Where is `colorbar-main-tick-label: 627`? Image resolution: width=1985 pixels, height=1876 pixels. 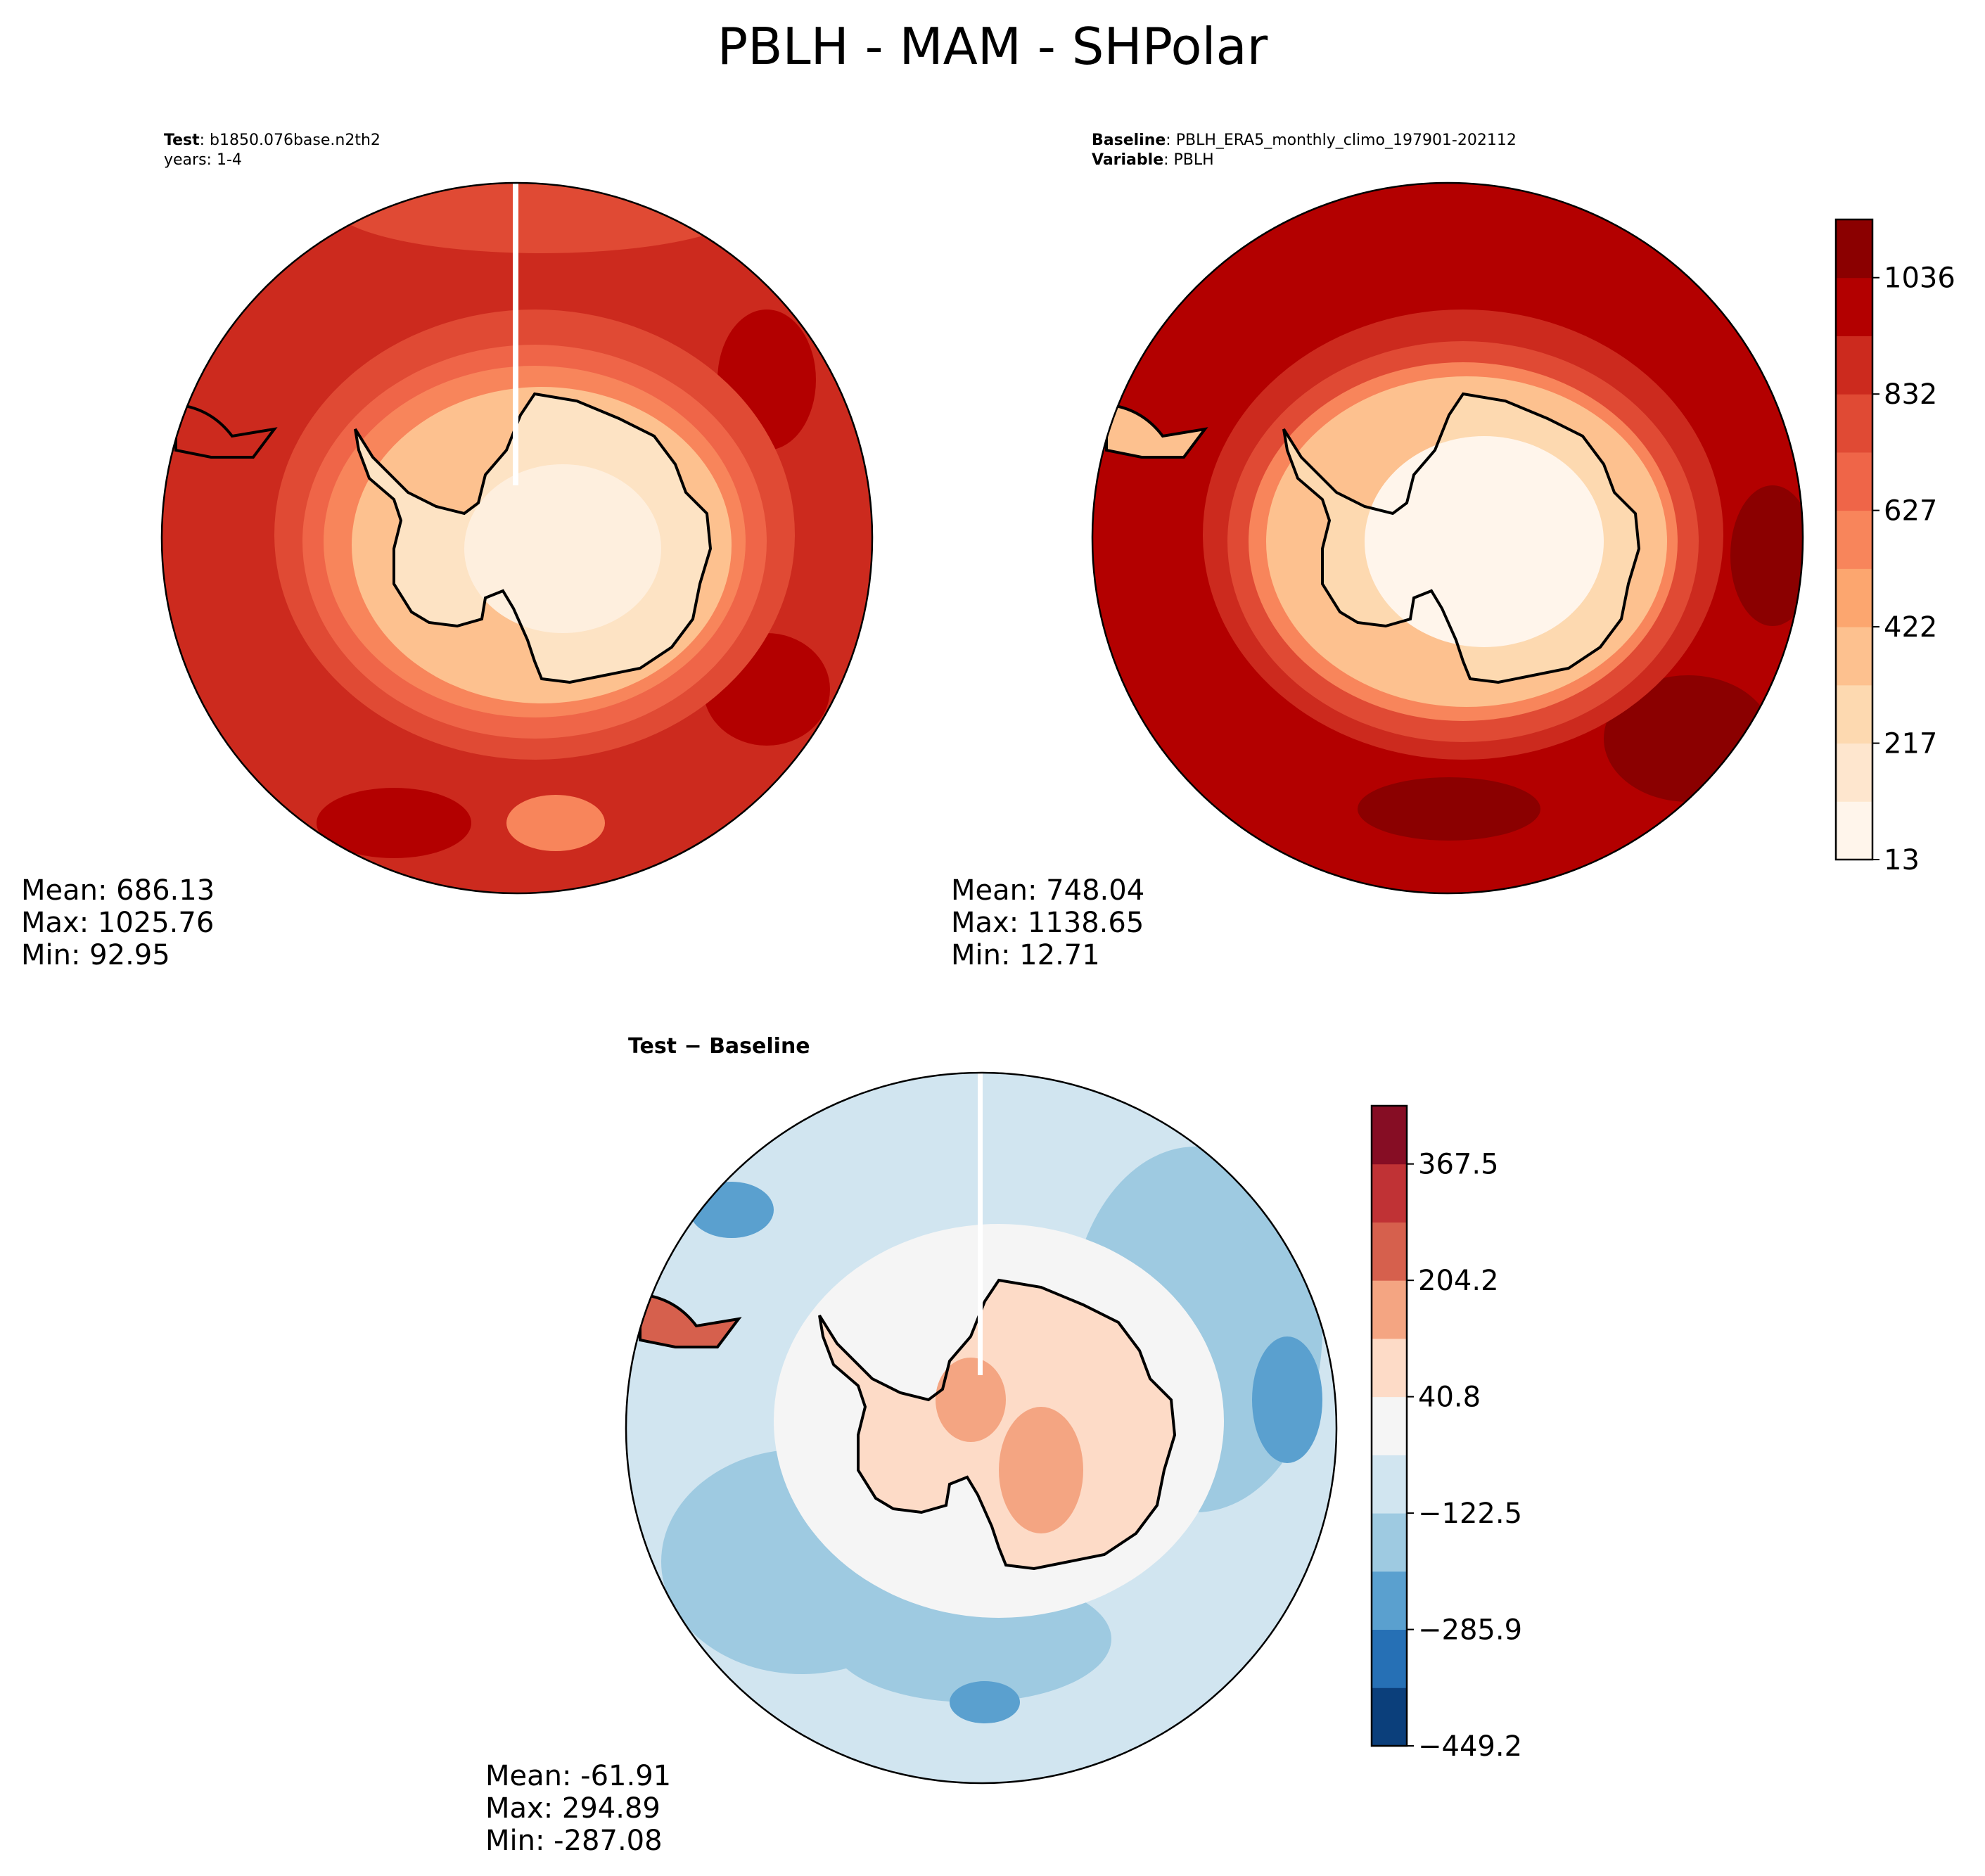 colorbar-main-tick-label: 627 is located at coordinates (1911, 511).